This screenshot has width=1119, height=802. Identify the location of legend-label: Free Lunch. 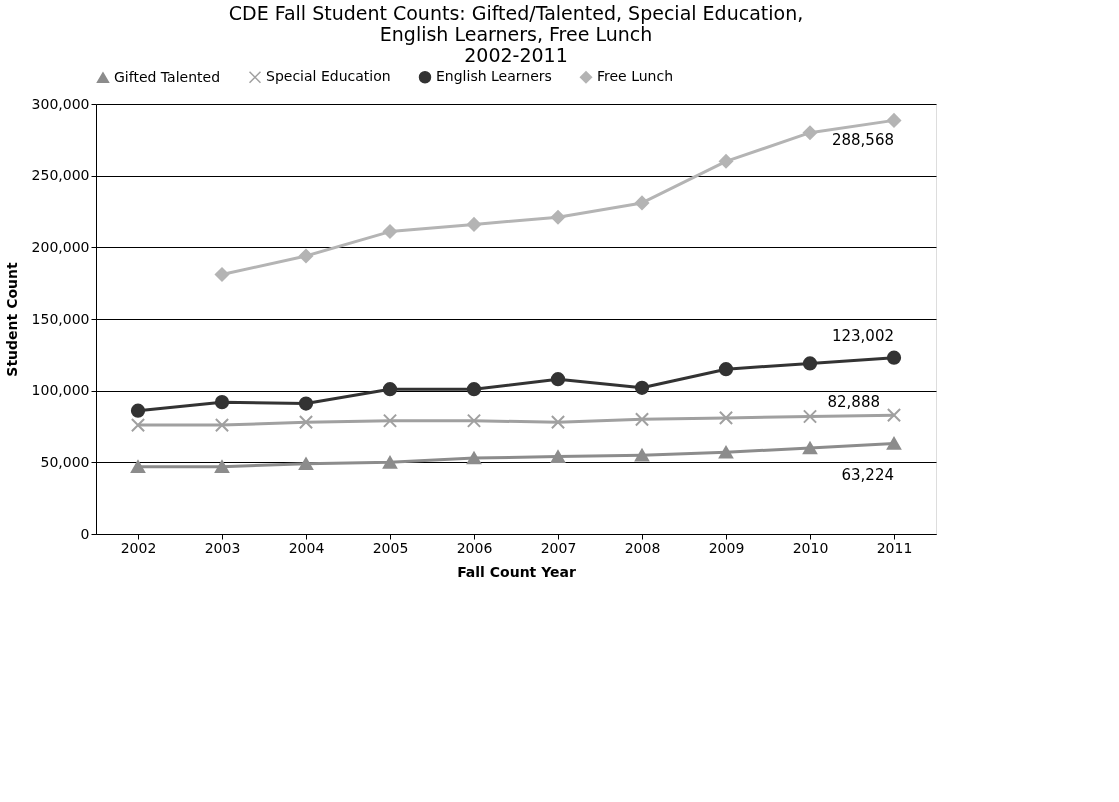
(635, 76).